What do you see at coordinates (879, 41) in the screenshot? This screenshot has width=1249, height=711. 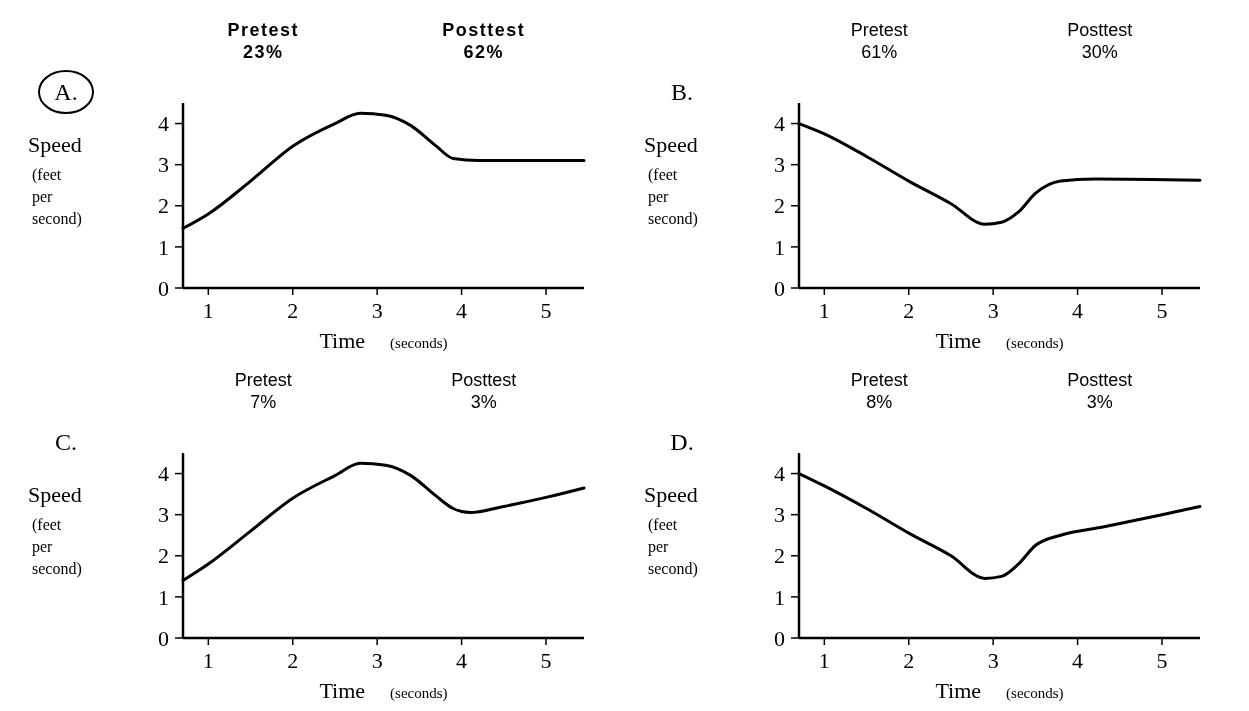 I see `text: Pretest 61%` at bounding box center [879, 41].